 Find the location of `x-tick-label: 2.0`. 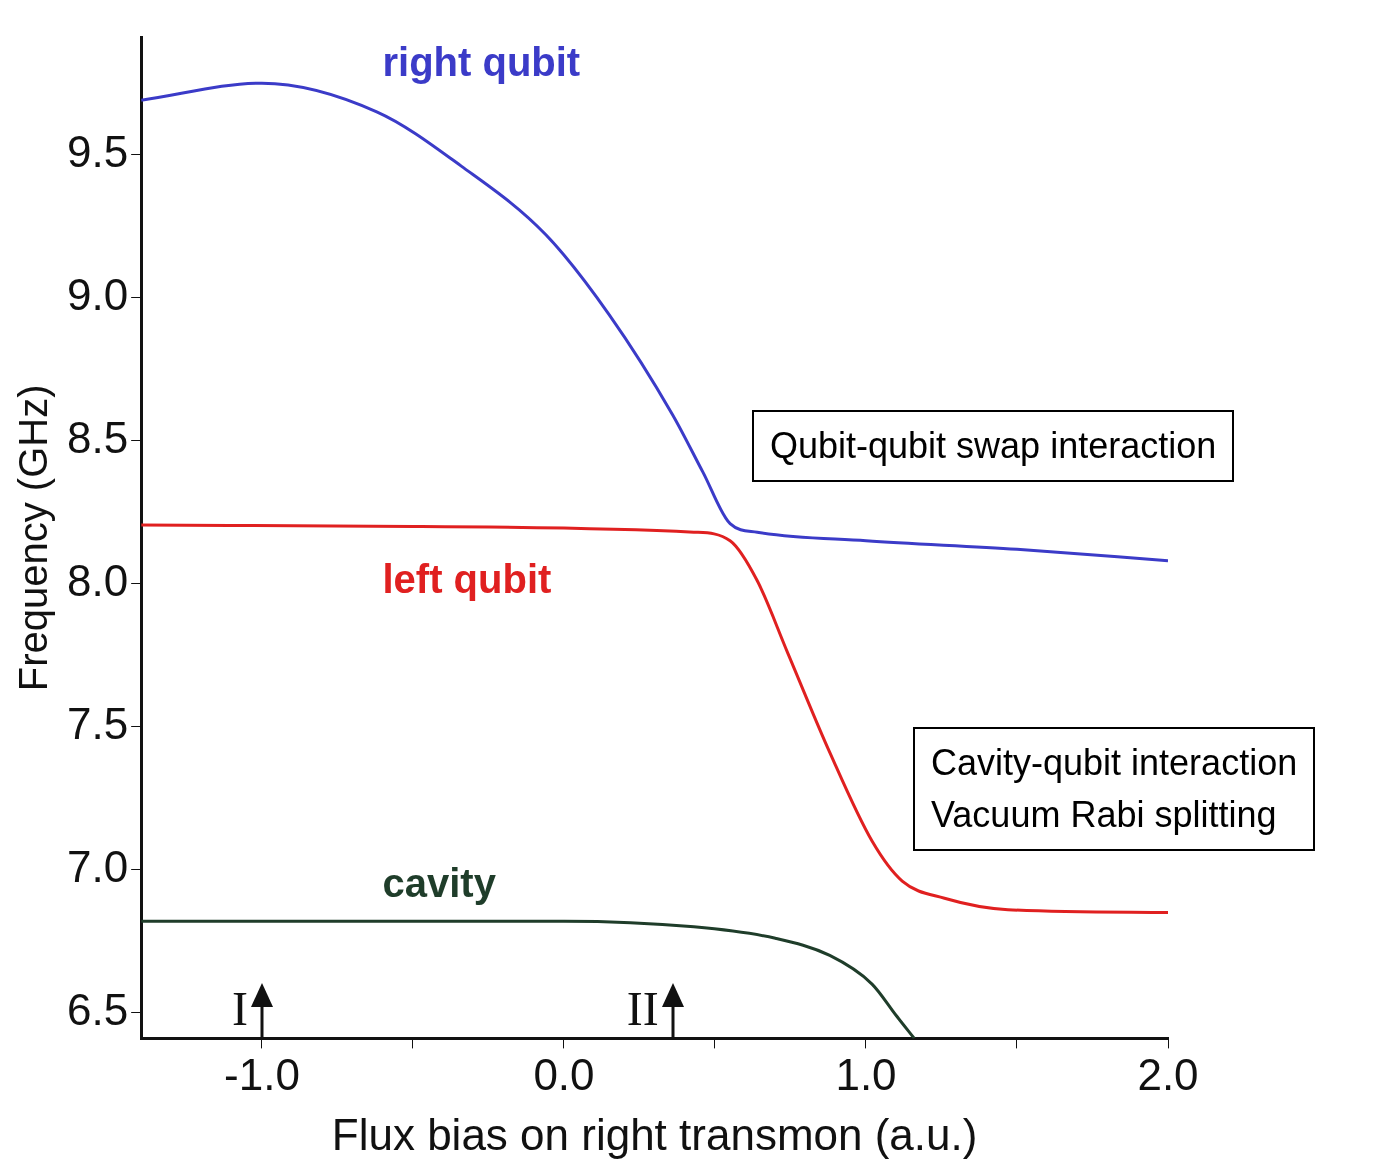

x-tick-label: 2.0 is located at coordinates (1168, 1074).